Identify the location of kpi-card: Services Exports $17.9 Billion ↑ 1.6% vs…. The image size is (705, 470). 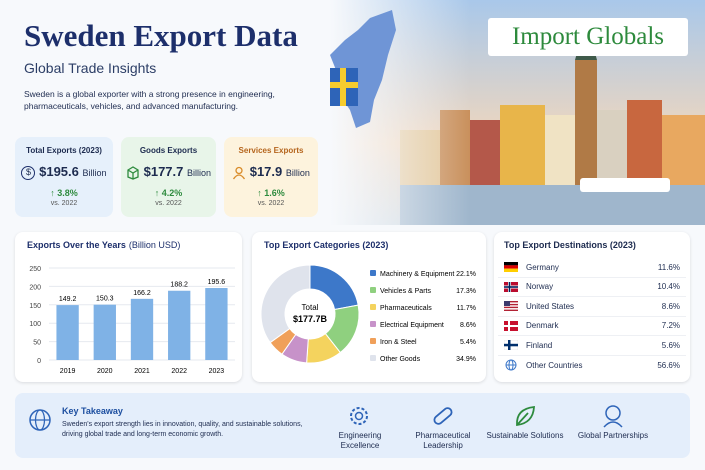
(271, 177).